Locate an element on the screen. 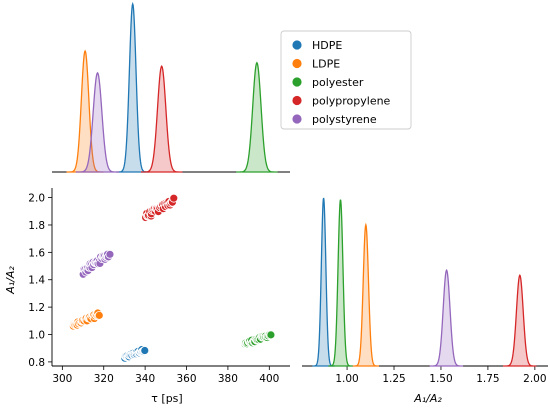 The image size is (550, 409). legend-item-polyester: polyester is located at coordinates (327, 82).